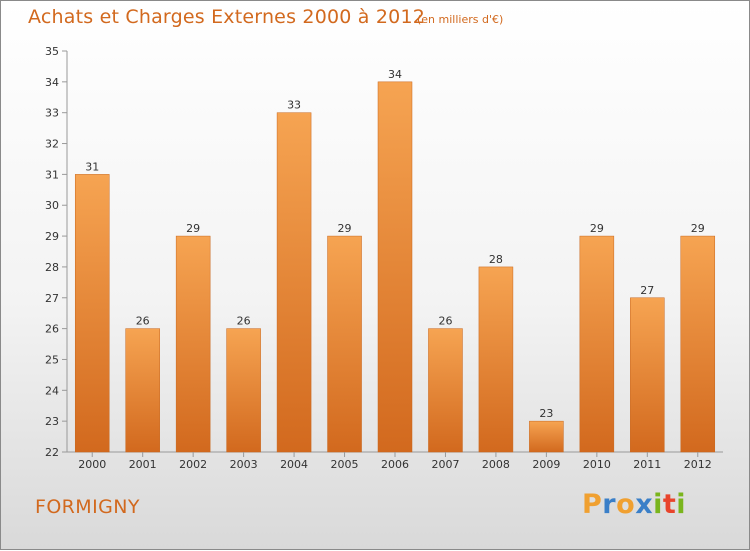 This screenshot has height=551, width=750. Describe the element at coordinates (143, 464) in the screenshot. I see `x-tick-label: 2001` at that location.